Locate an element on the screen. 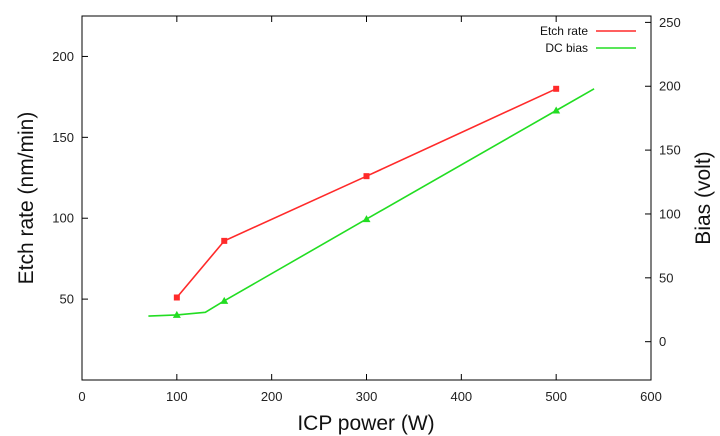 This screenshot has height=436, width=720. right-y-tick-label: 100 is located at coordinates (670, 213).